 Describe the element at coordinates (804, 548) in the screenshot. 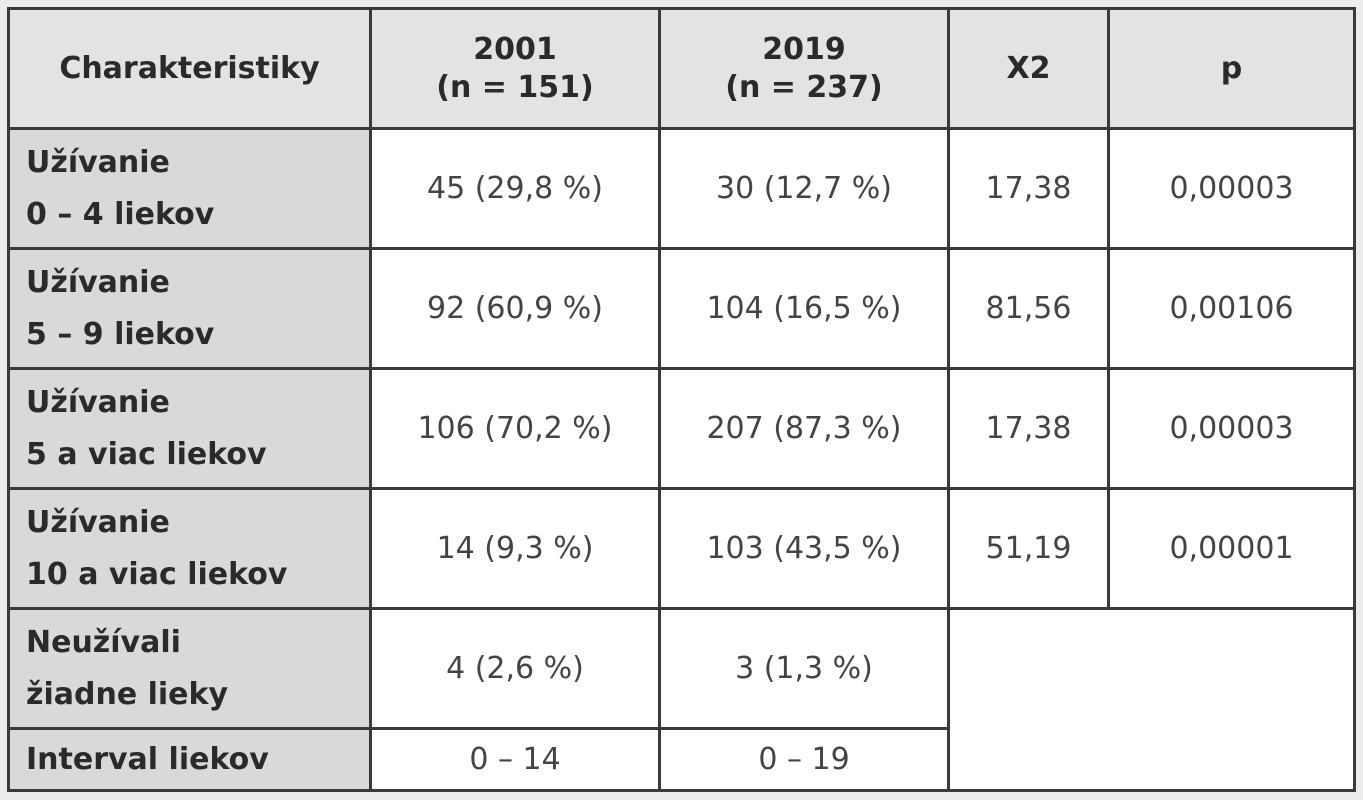

I see `cell-2019: 103 (43,5 %)` at that location.